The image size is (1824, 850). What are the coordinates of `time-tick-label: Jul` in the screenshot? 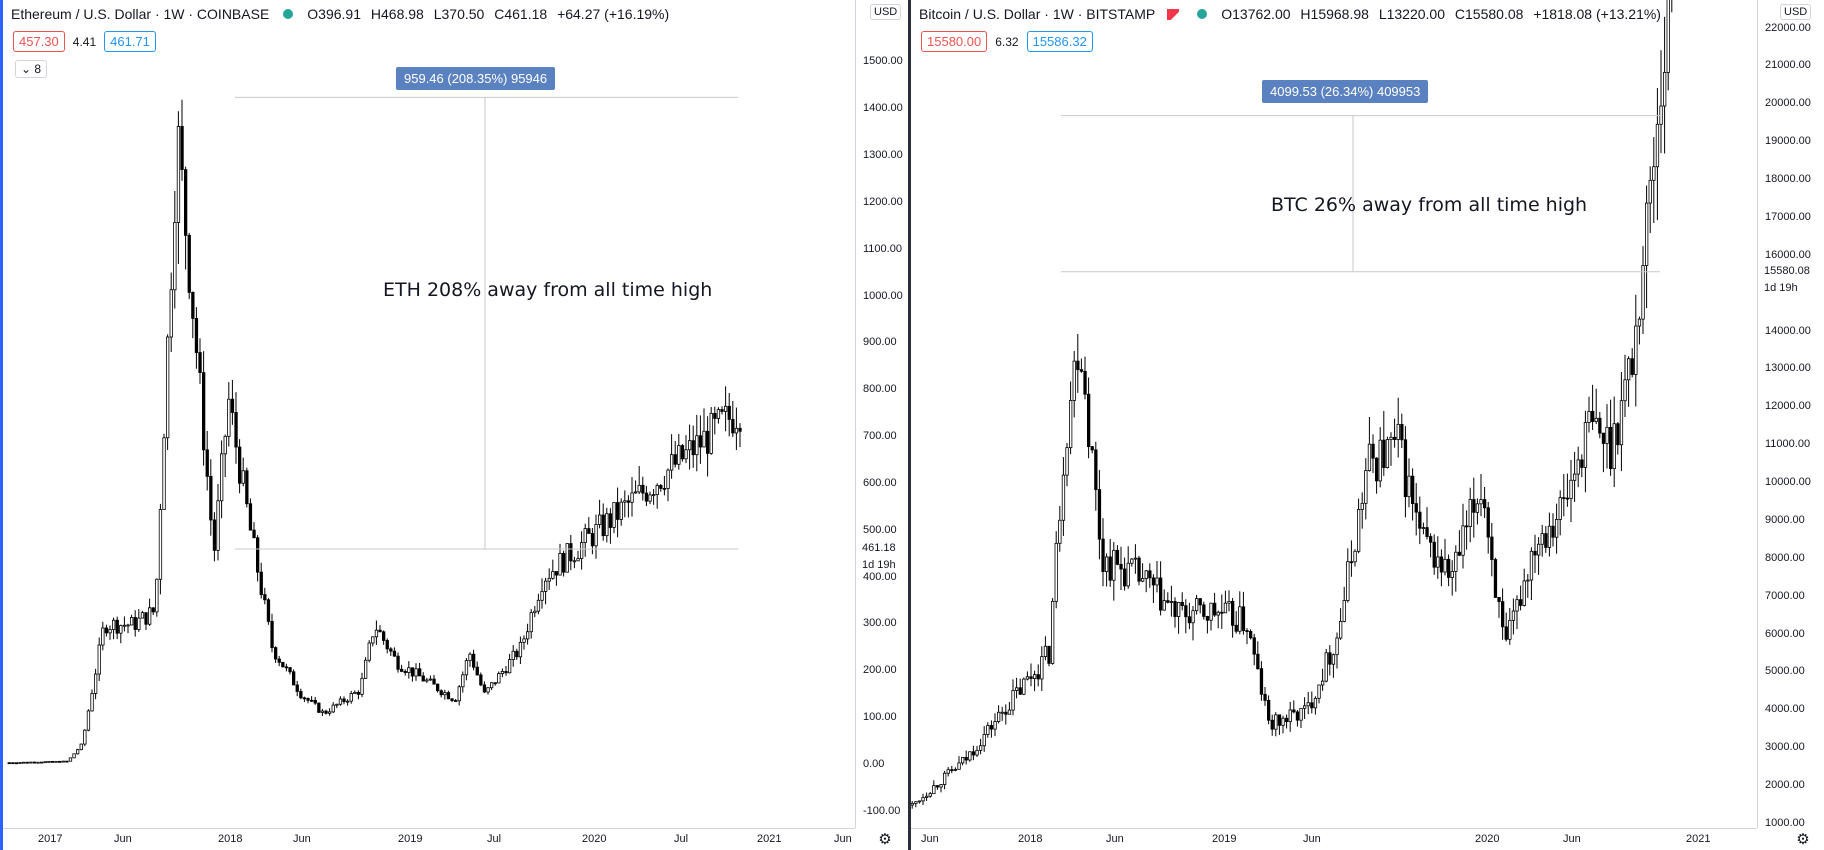 It's located at (681, 839).